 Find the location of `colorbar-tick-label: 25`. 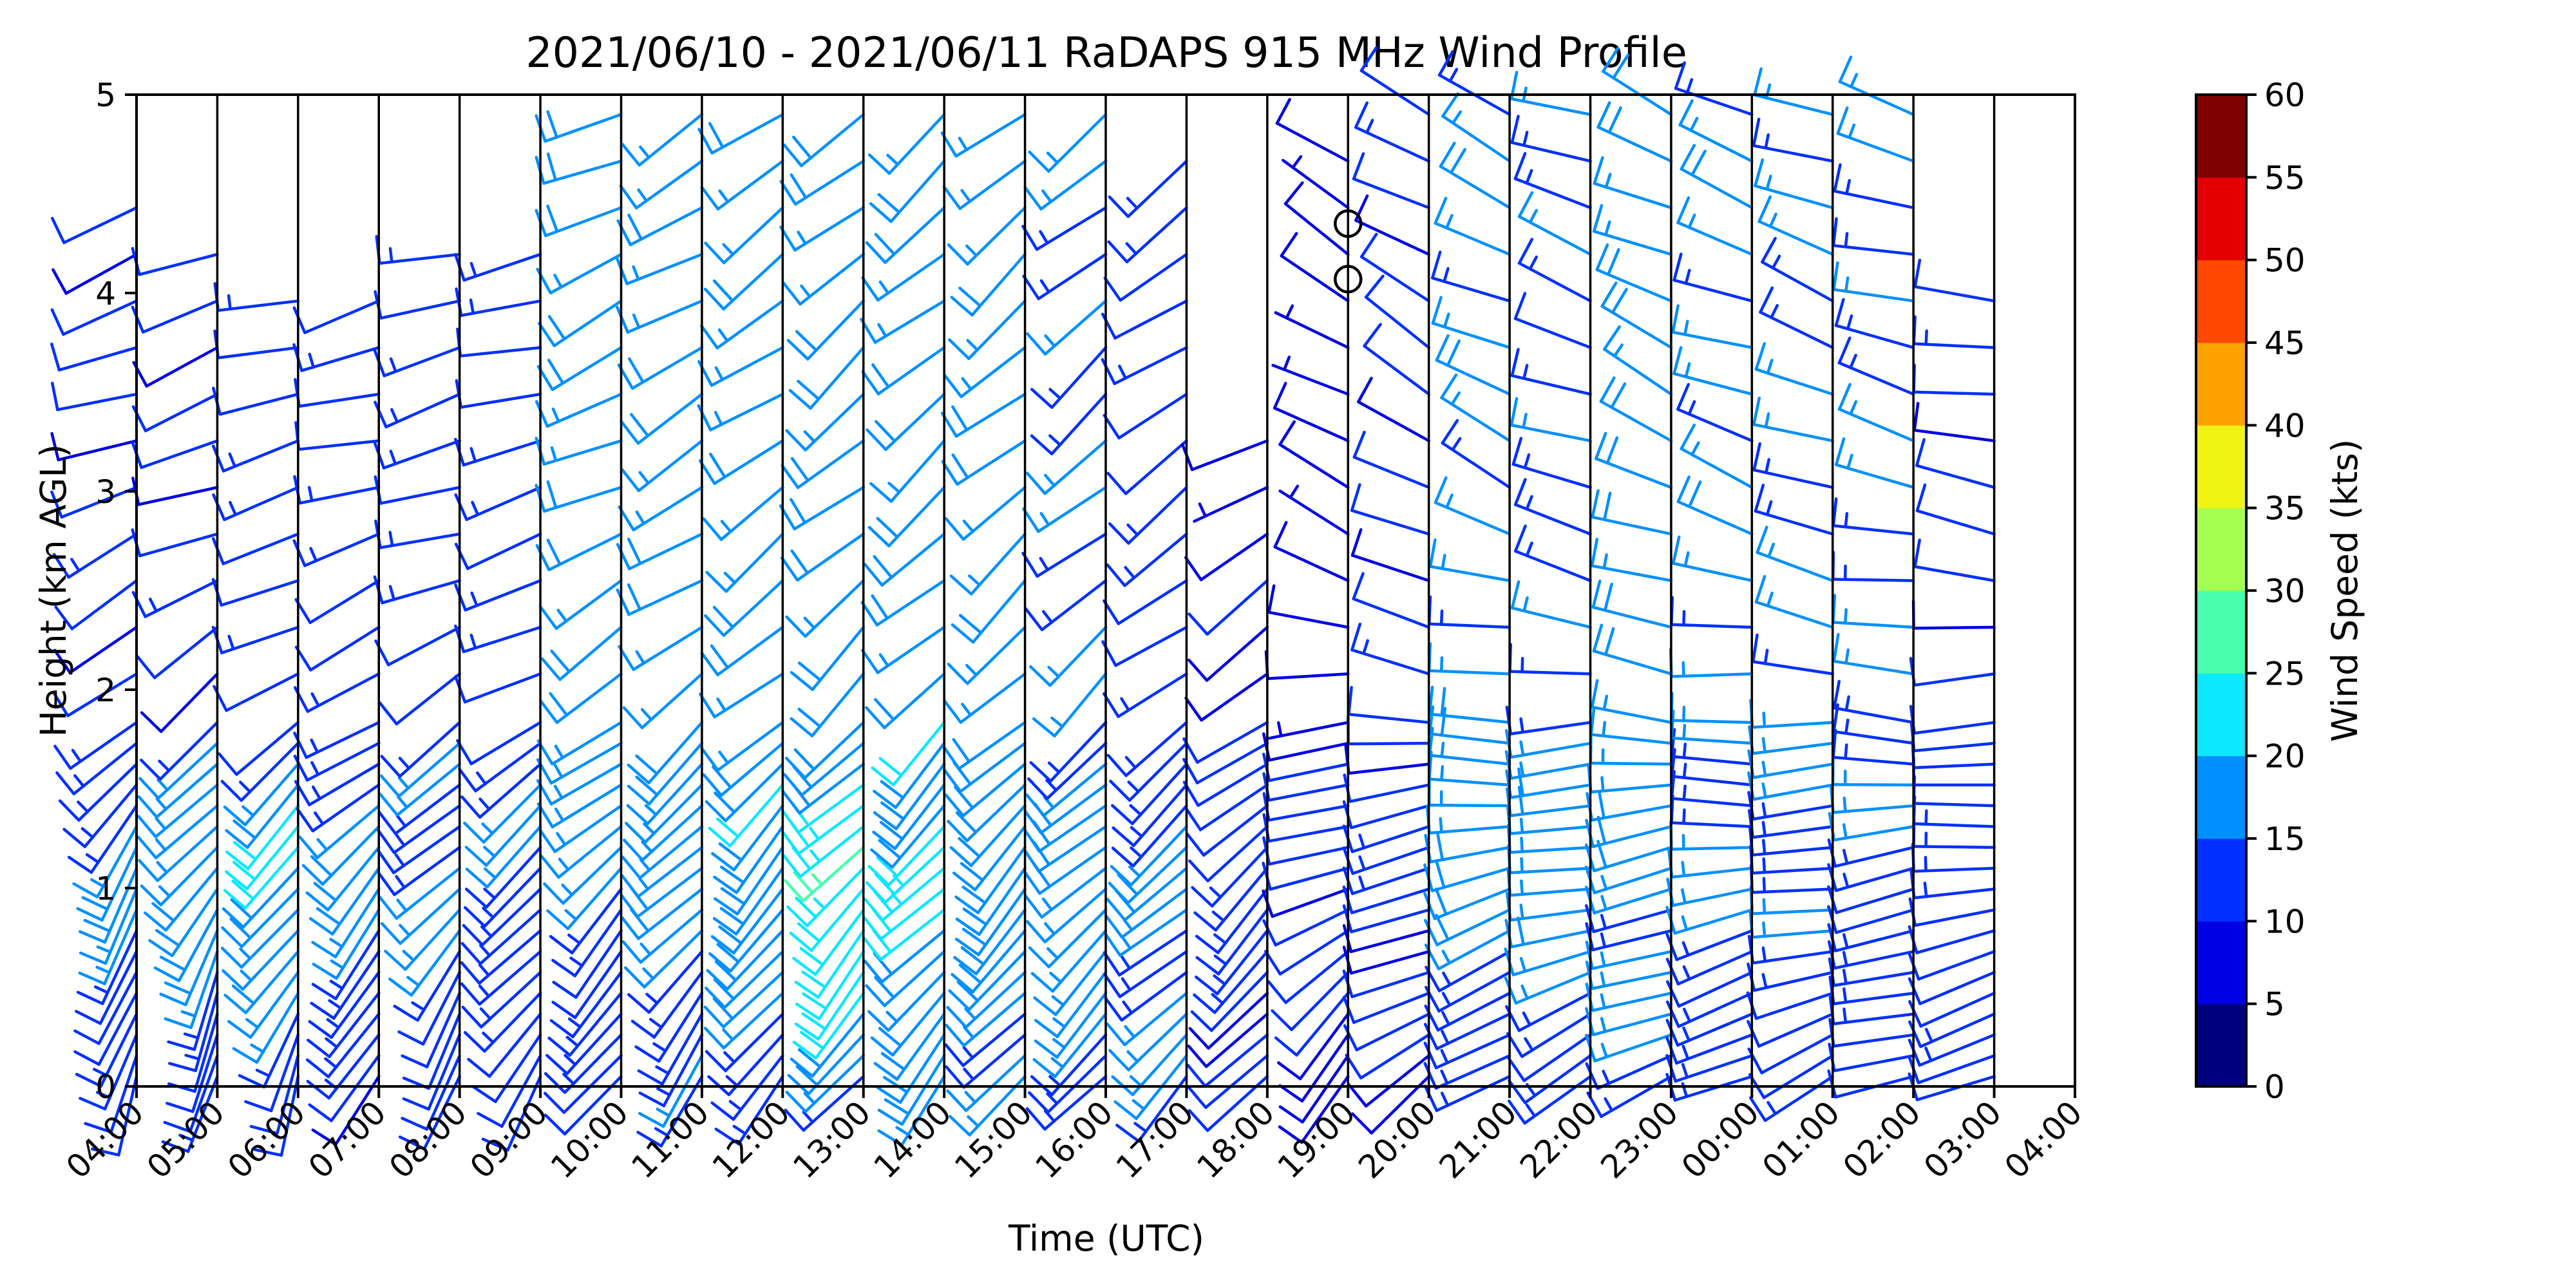

colorbar-tick-label: 25 is located at coordinates (2285, 674).